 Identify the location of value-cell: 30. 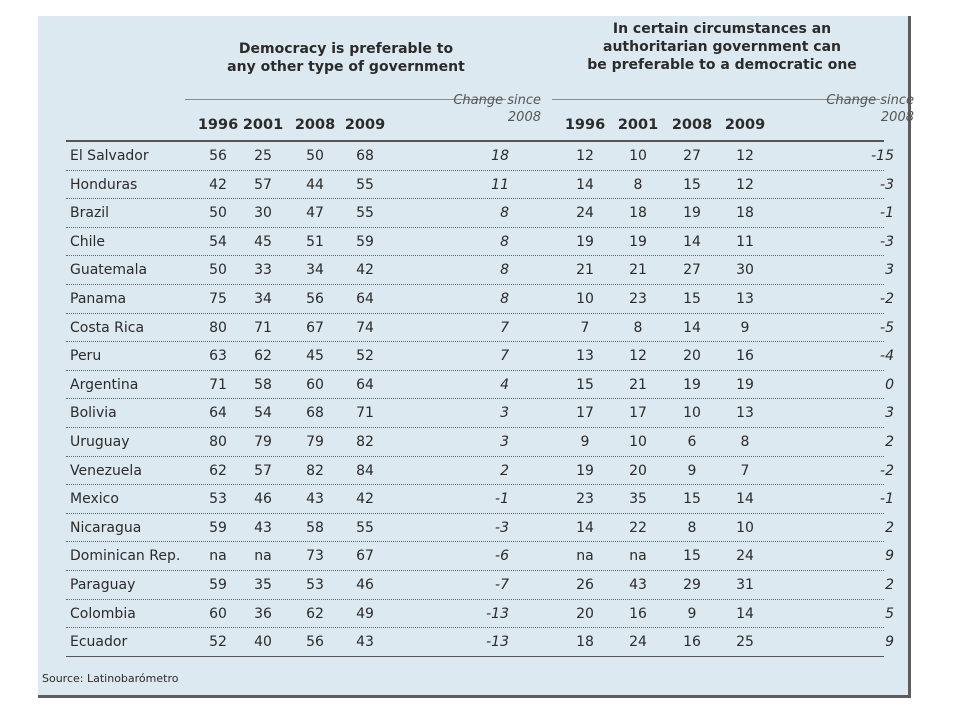
(263, 213).